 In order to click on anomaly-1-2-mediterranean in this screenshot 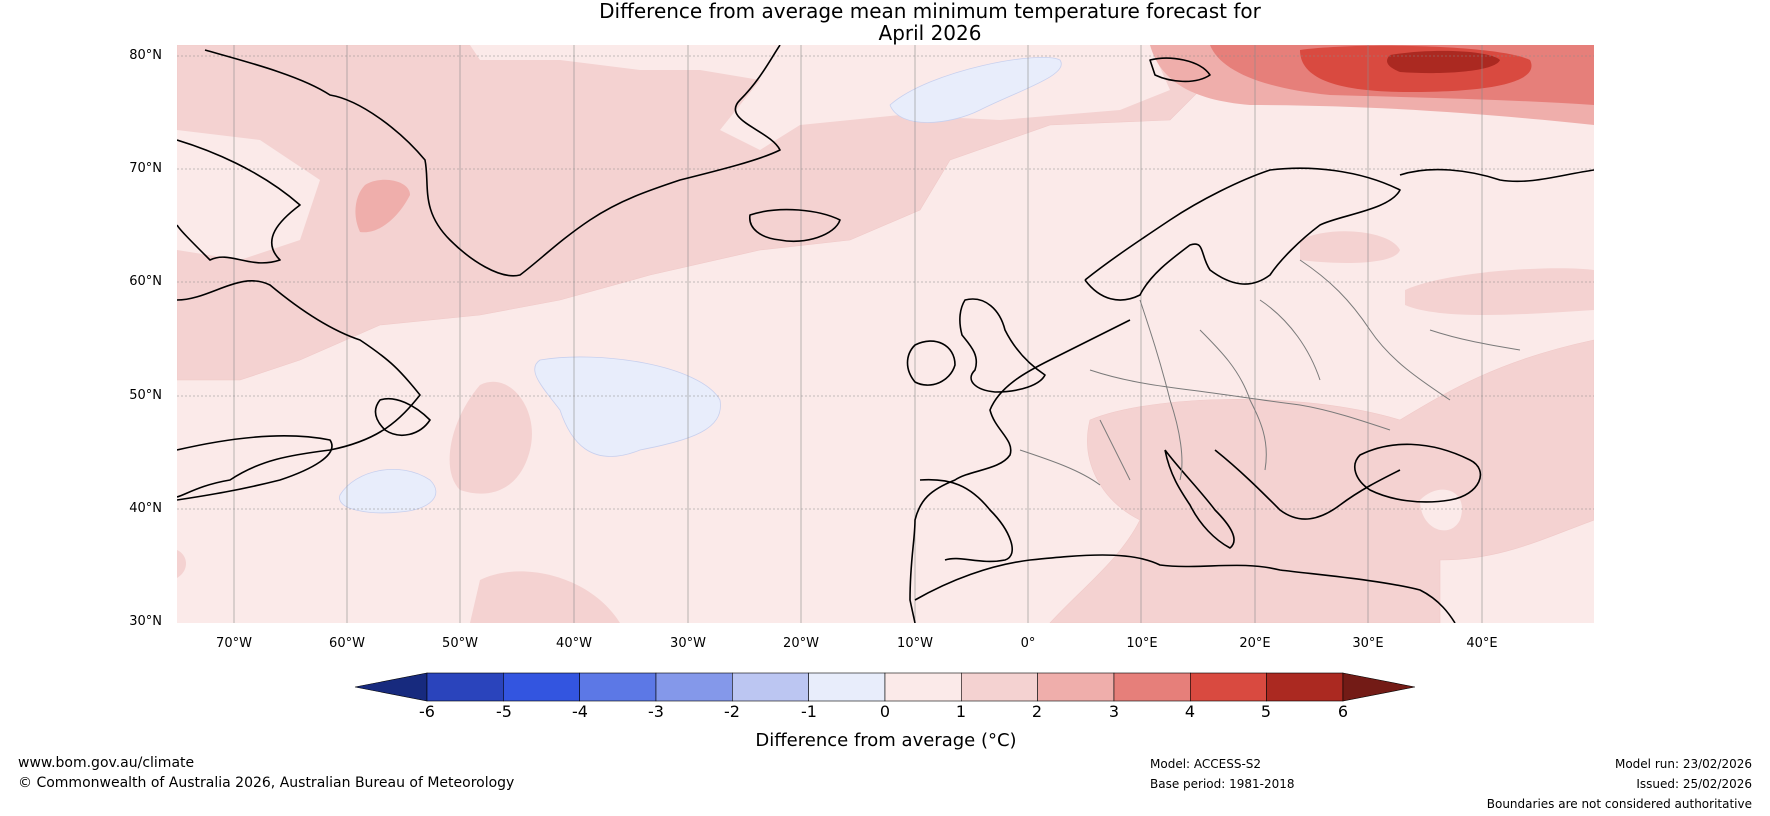, I will do `click(1321, 481)`.